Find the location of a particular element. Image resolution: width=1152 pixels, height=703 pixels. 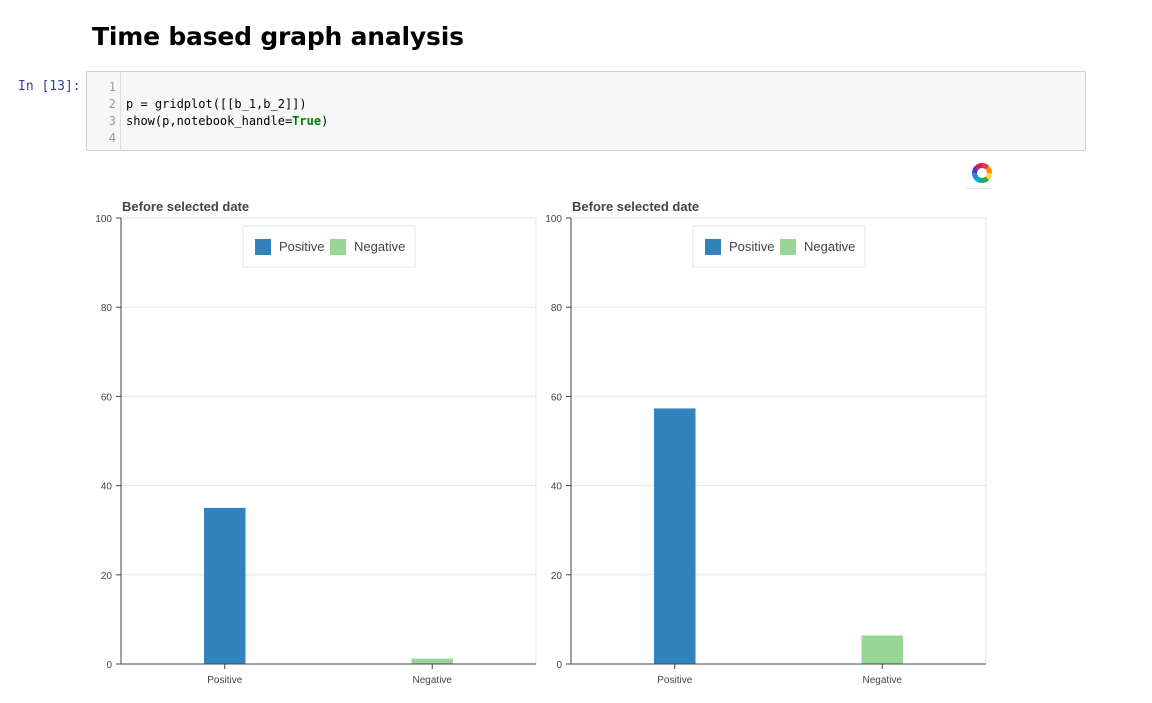

code-line: show(p,notebook_handle=True) is located at coordinates (227, 121).